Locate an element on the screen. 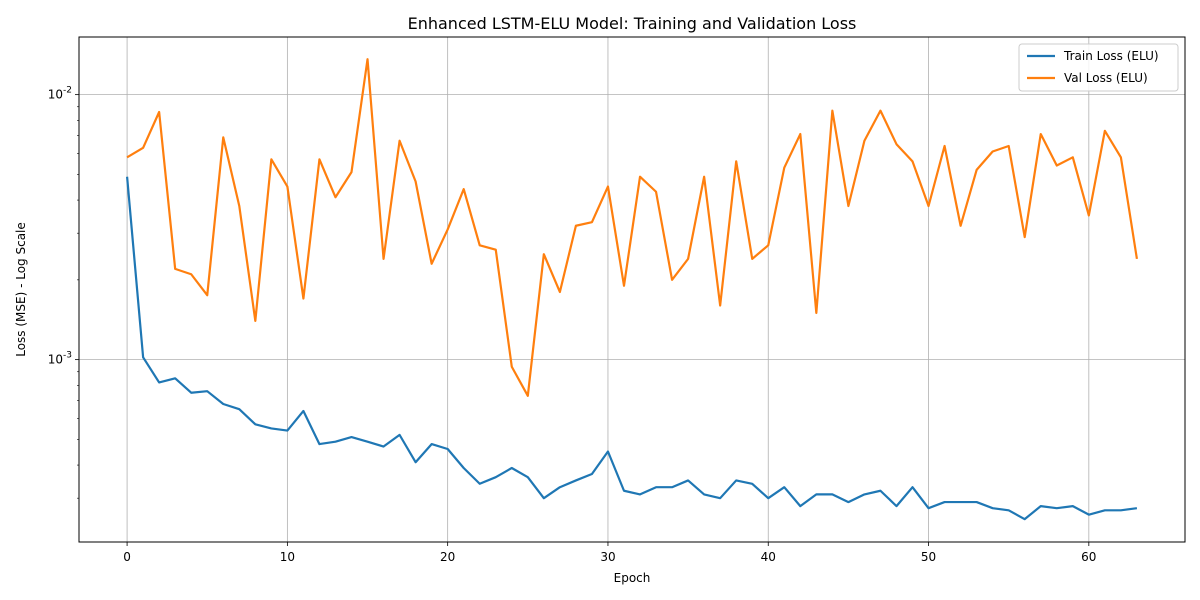 The height and width of the screenshot is (600, 1200). y-tick-label: 10⁻² is located at coordinates (60, 94).